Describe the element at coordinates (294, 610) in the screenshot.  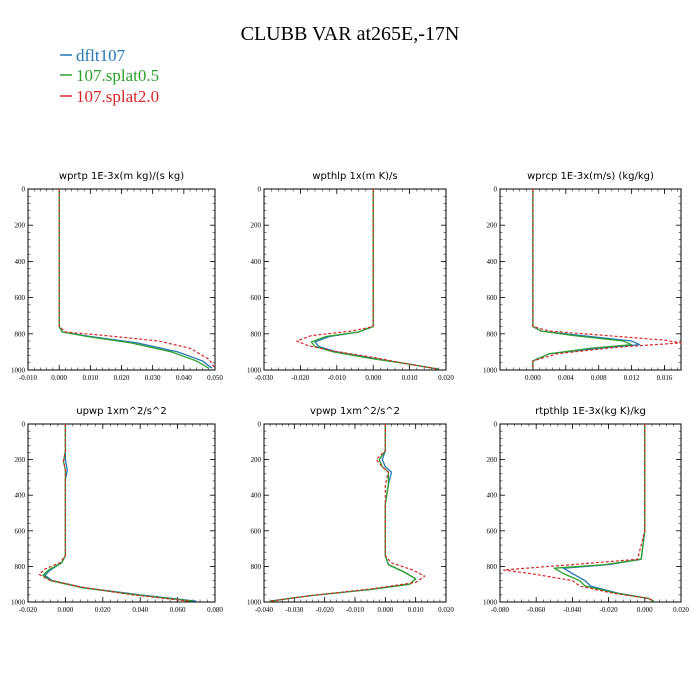
I see `x-tick-label: -0.030` at that location.